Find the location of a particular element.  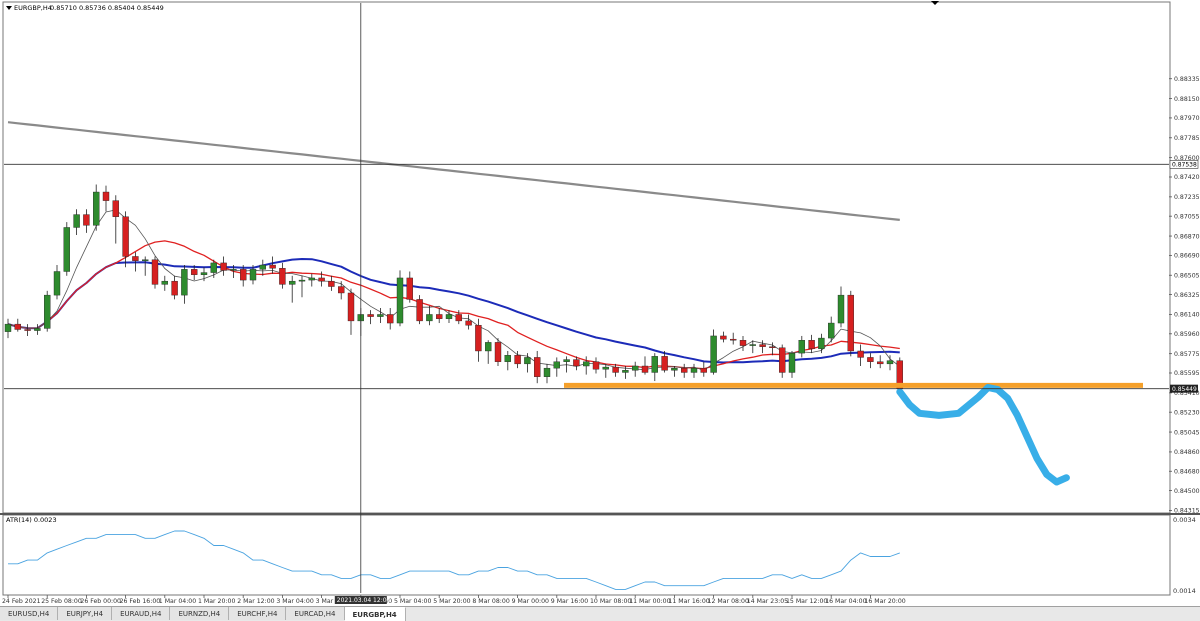

atr-label: ATR(14) 0.0023 is located at coordinates (31, 520).